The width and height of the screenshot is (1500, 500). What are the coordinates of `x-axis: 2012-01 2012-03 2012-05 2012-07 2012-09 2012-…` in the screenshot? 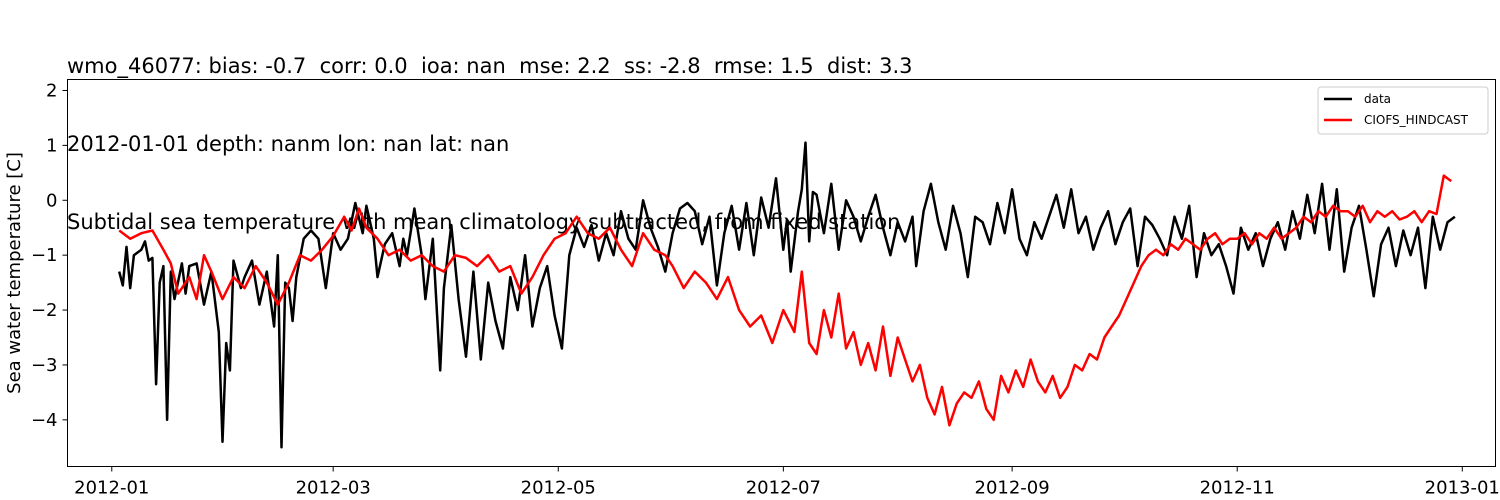 It's located at (787, 482).